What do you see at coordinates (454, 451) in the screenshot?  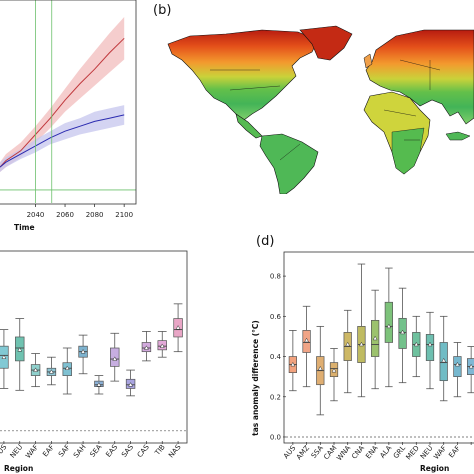 I see `x-tick-label: EAF` at bounding box center [454, 451].